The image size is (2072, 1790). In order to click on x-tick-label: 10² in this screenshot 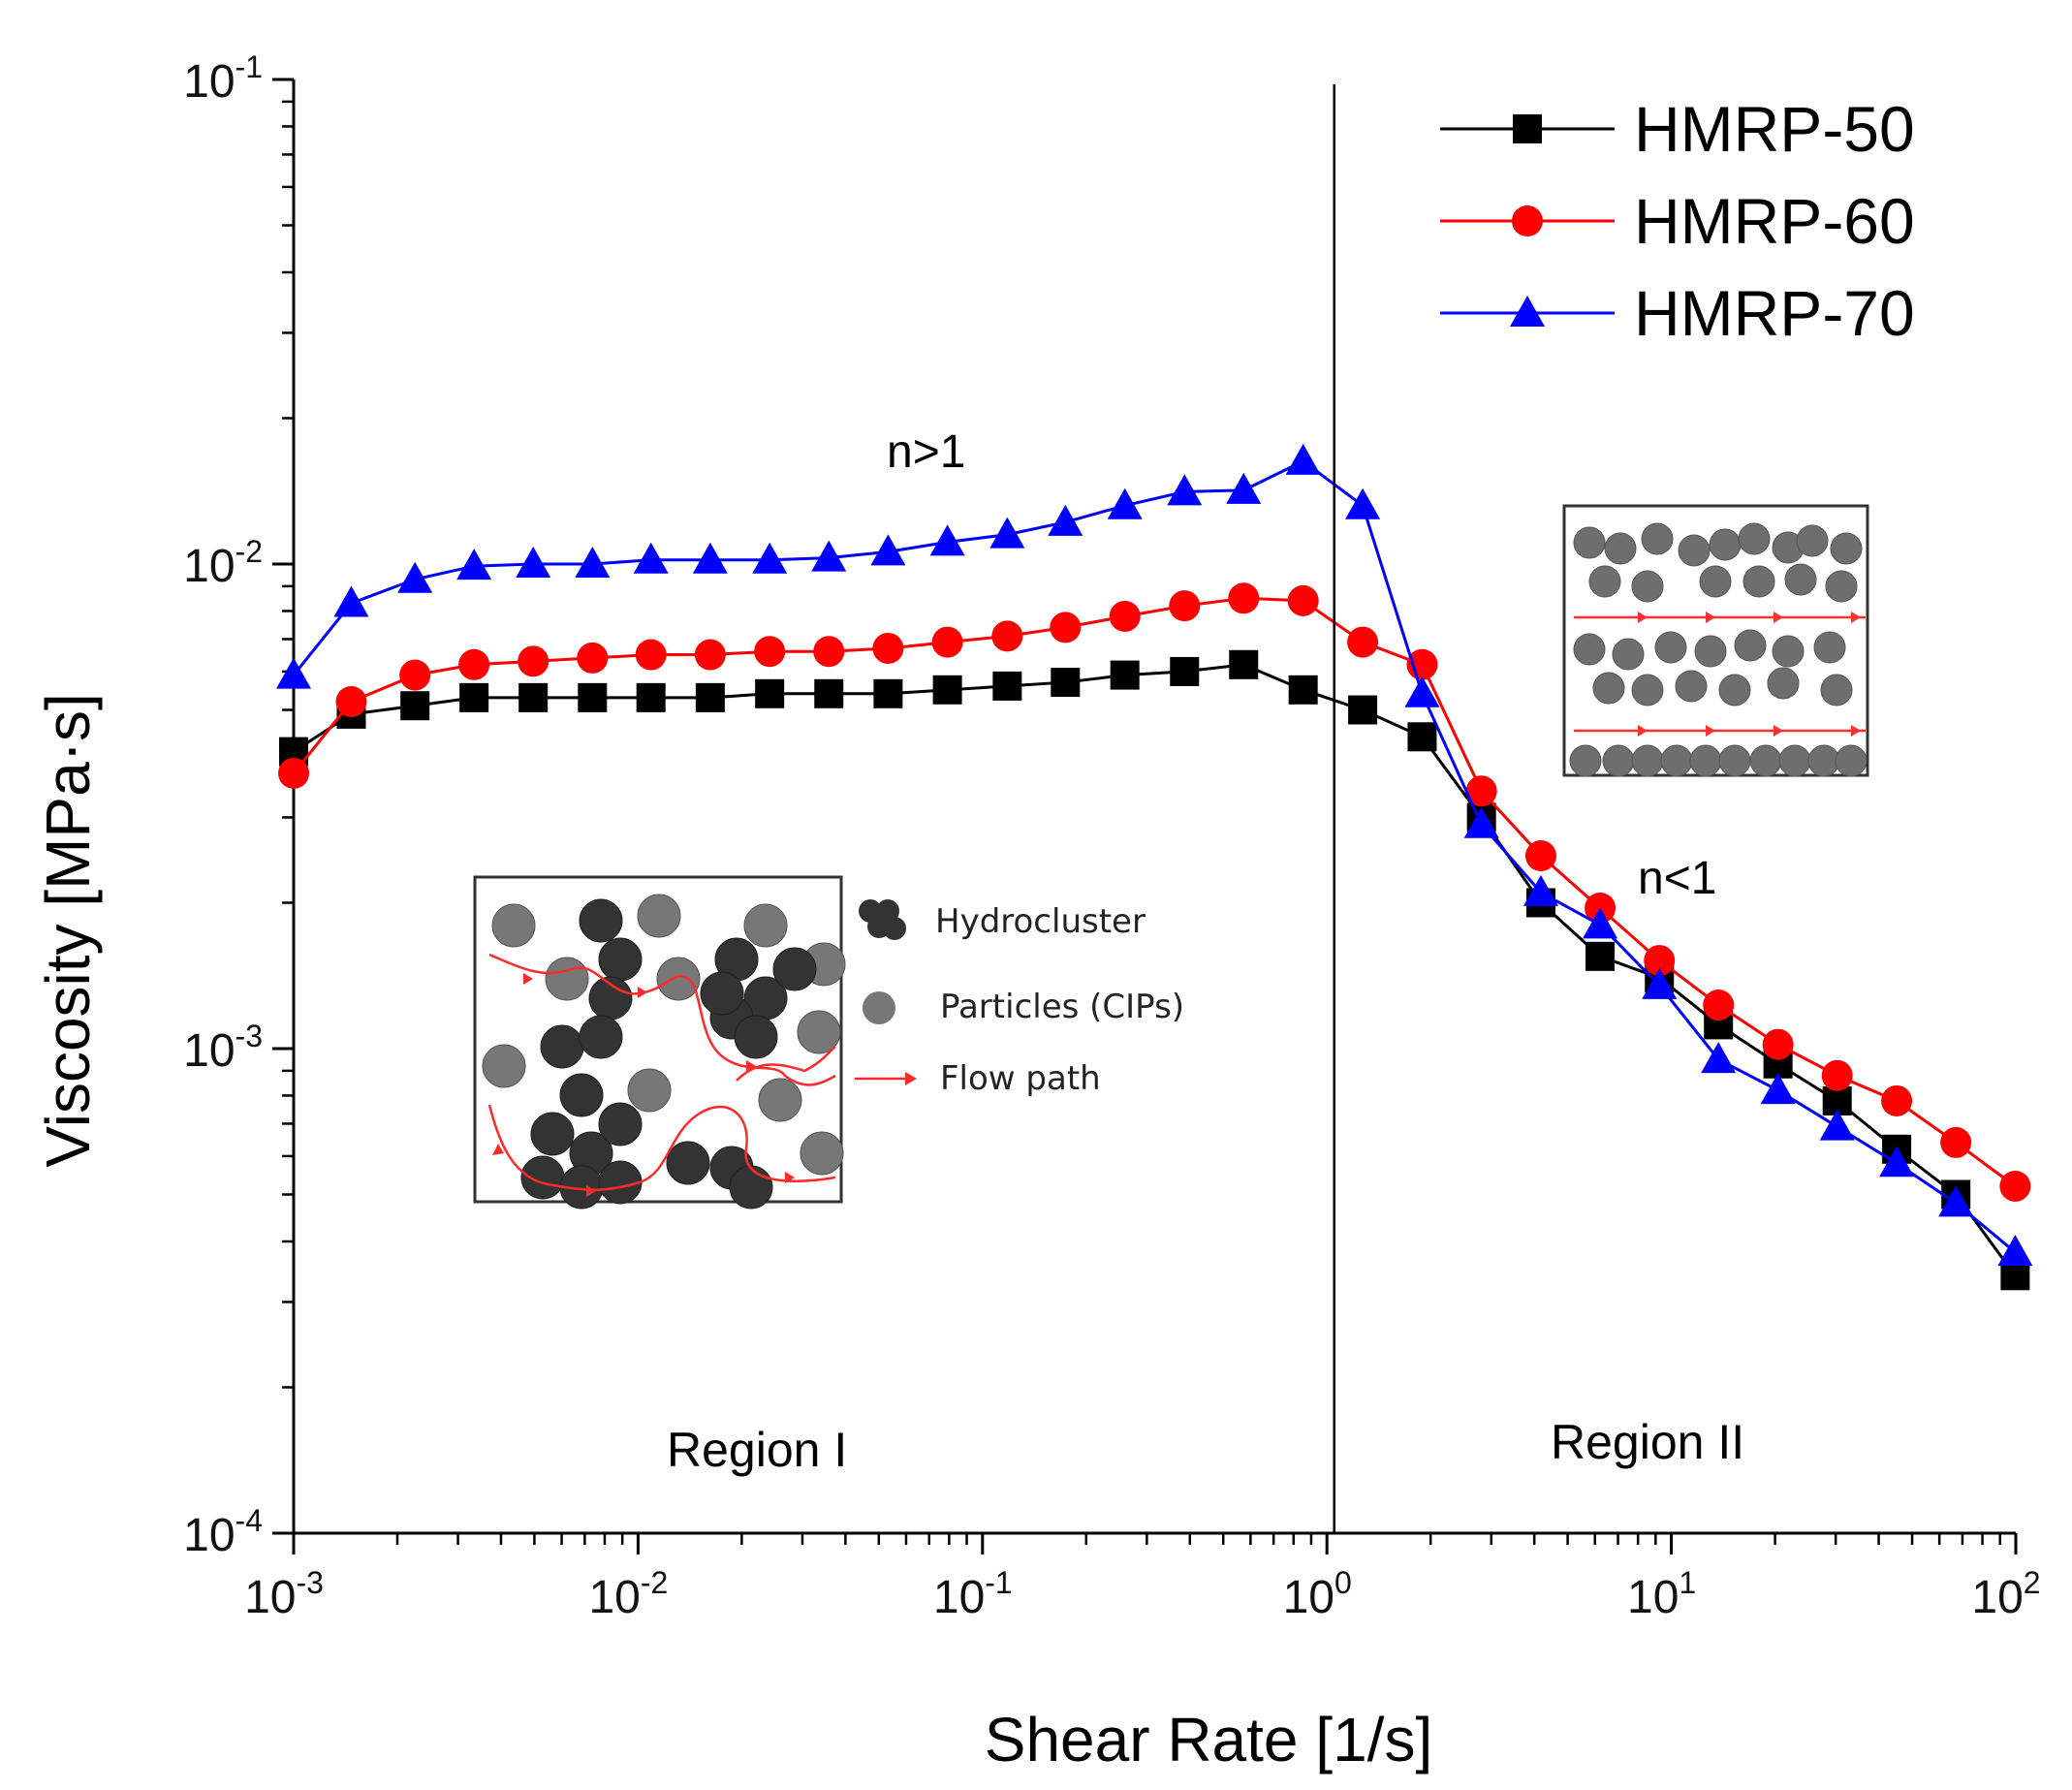, I will do `click(2006, 1594)`.